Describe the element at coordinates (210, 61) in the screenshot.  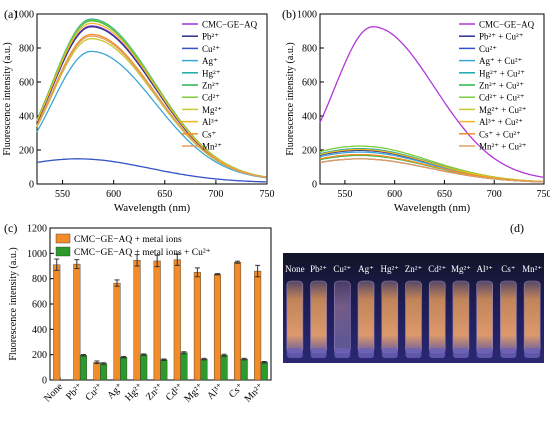
I see `legend-entry: Ag⁺` at that location.